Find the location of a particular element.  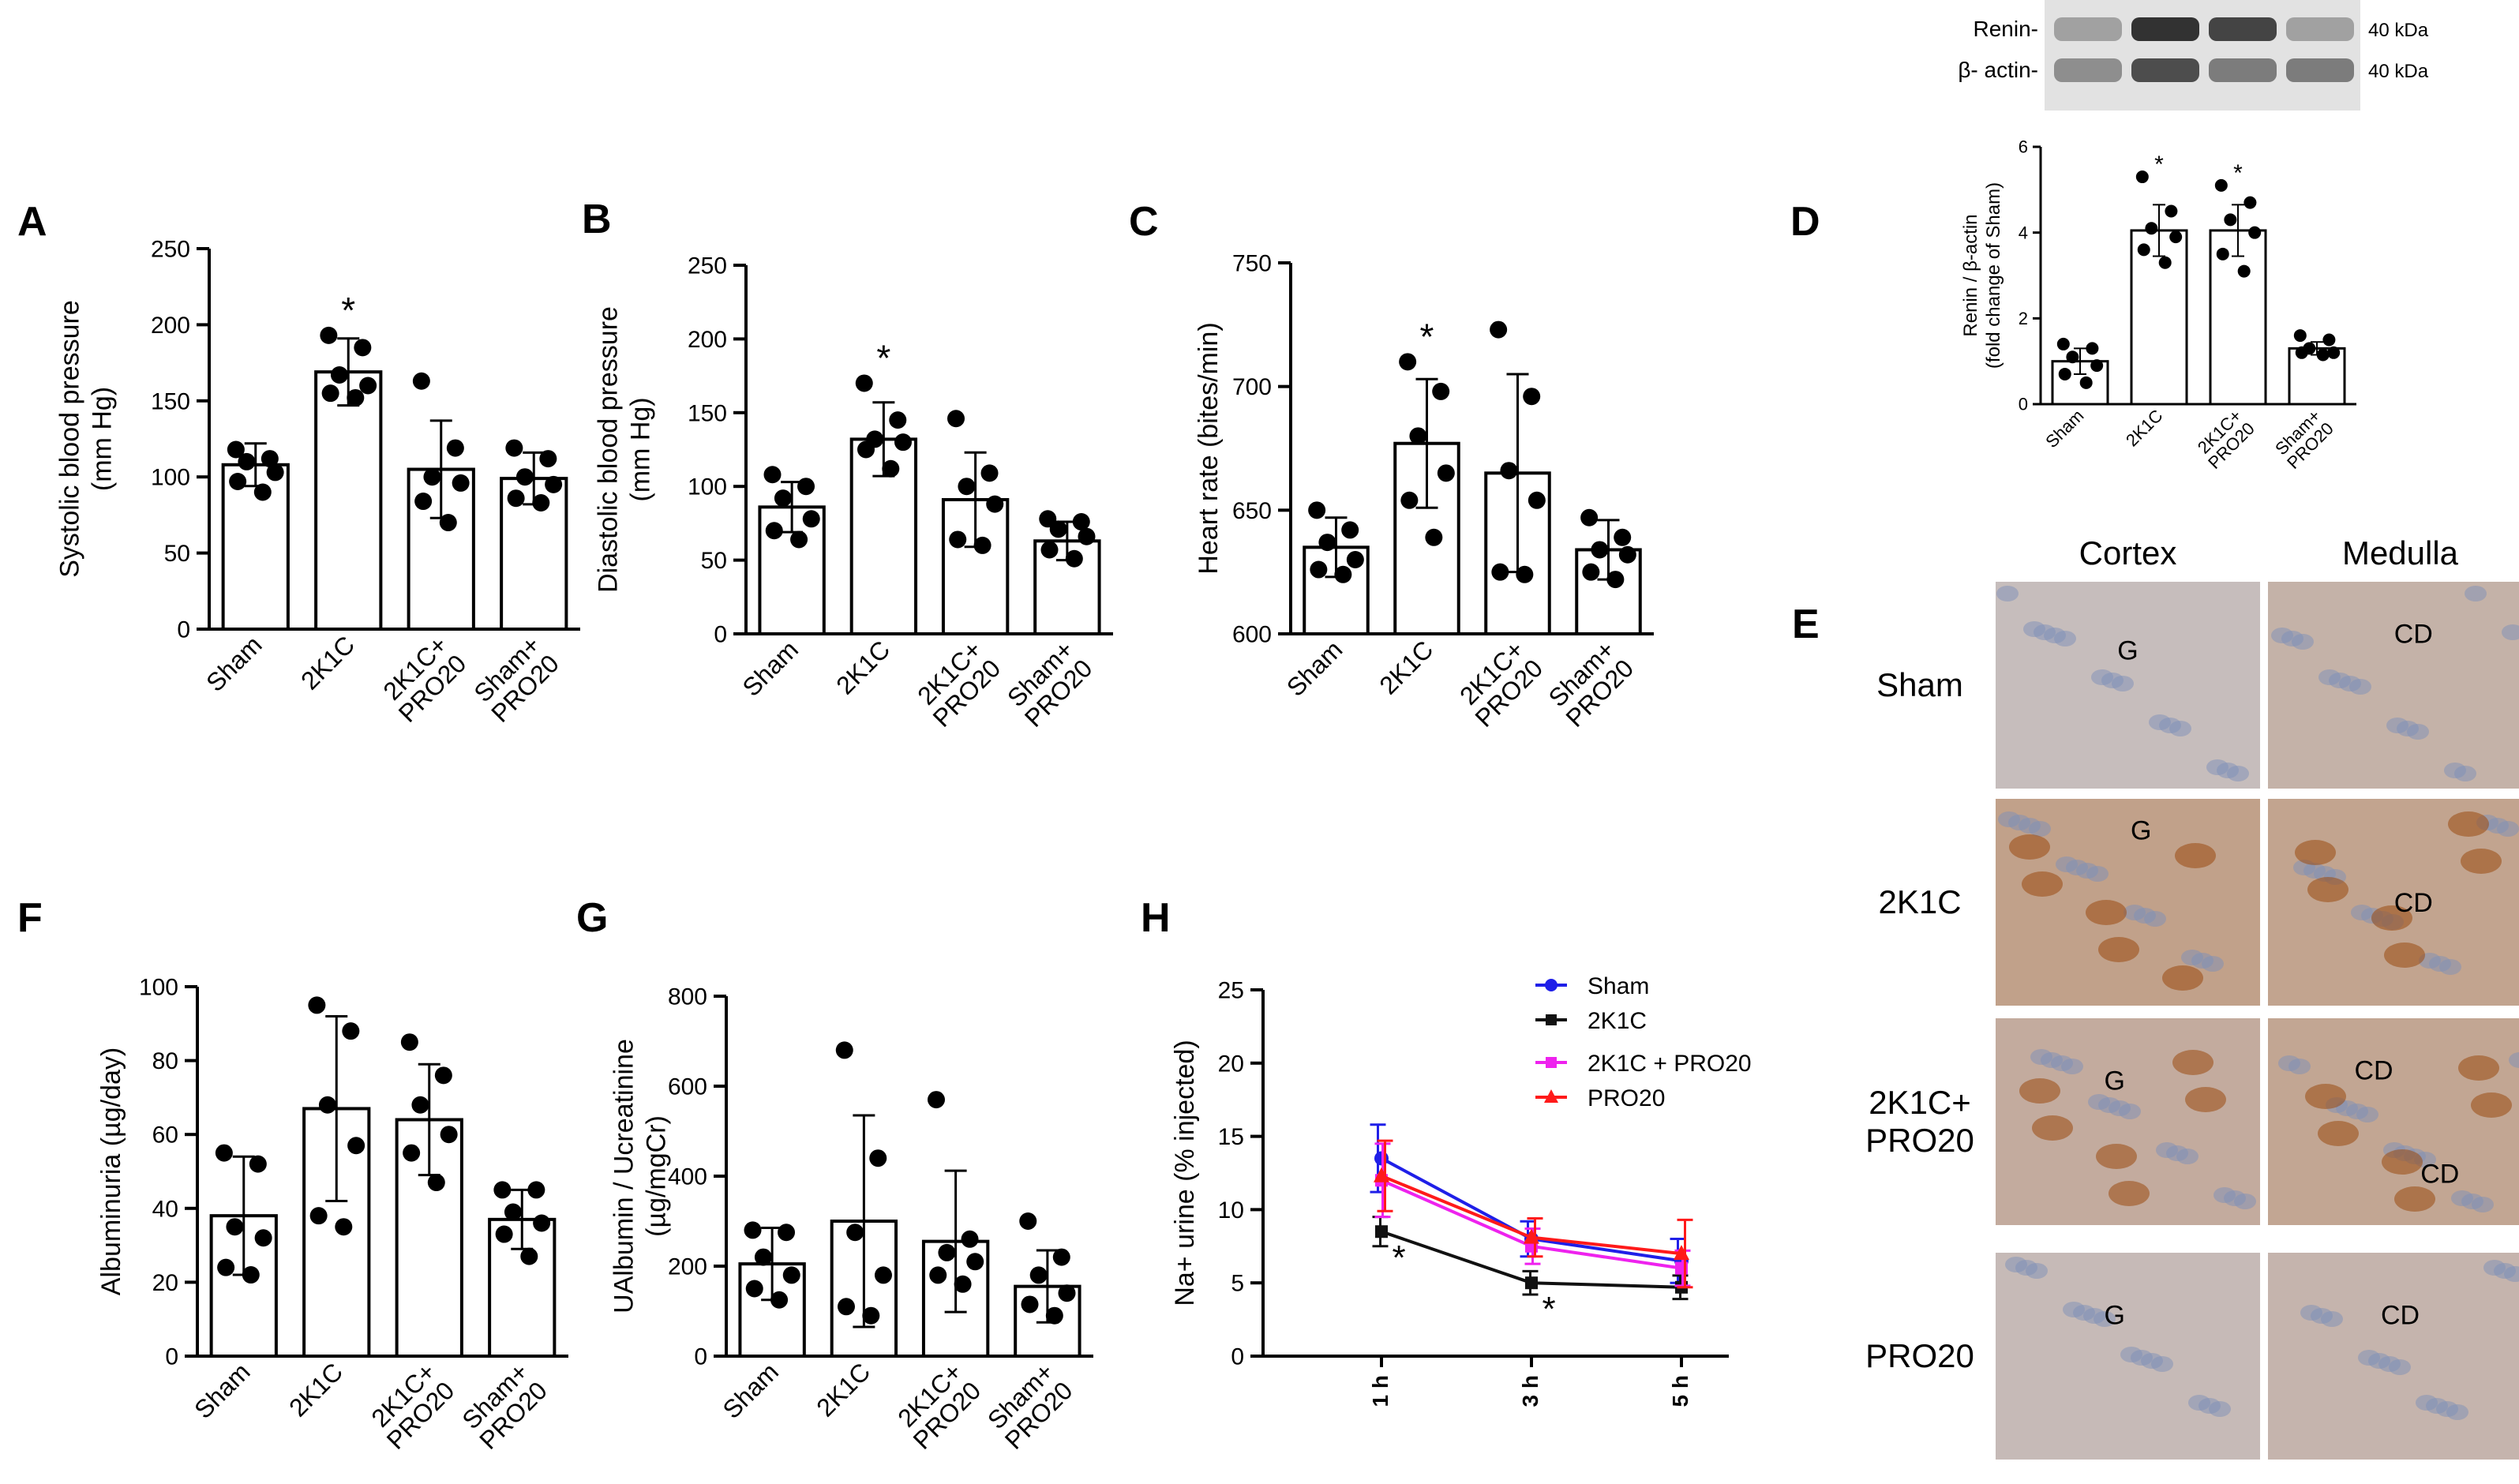

histology-tile-bg is located at coordinates (2393, 686).